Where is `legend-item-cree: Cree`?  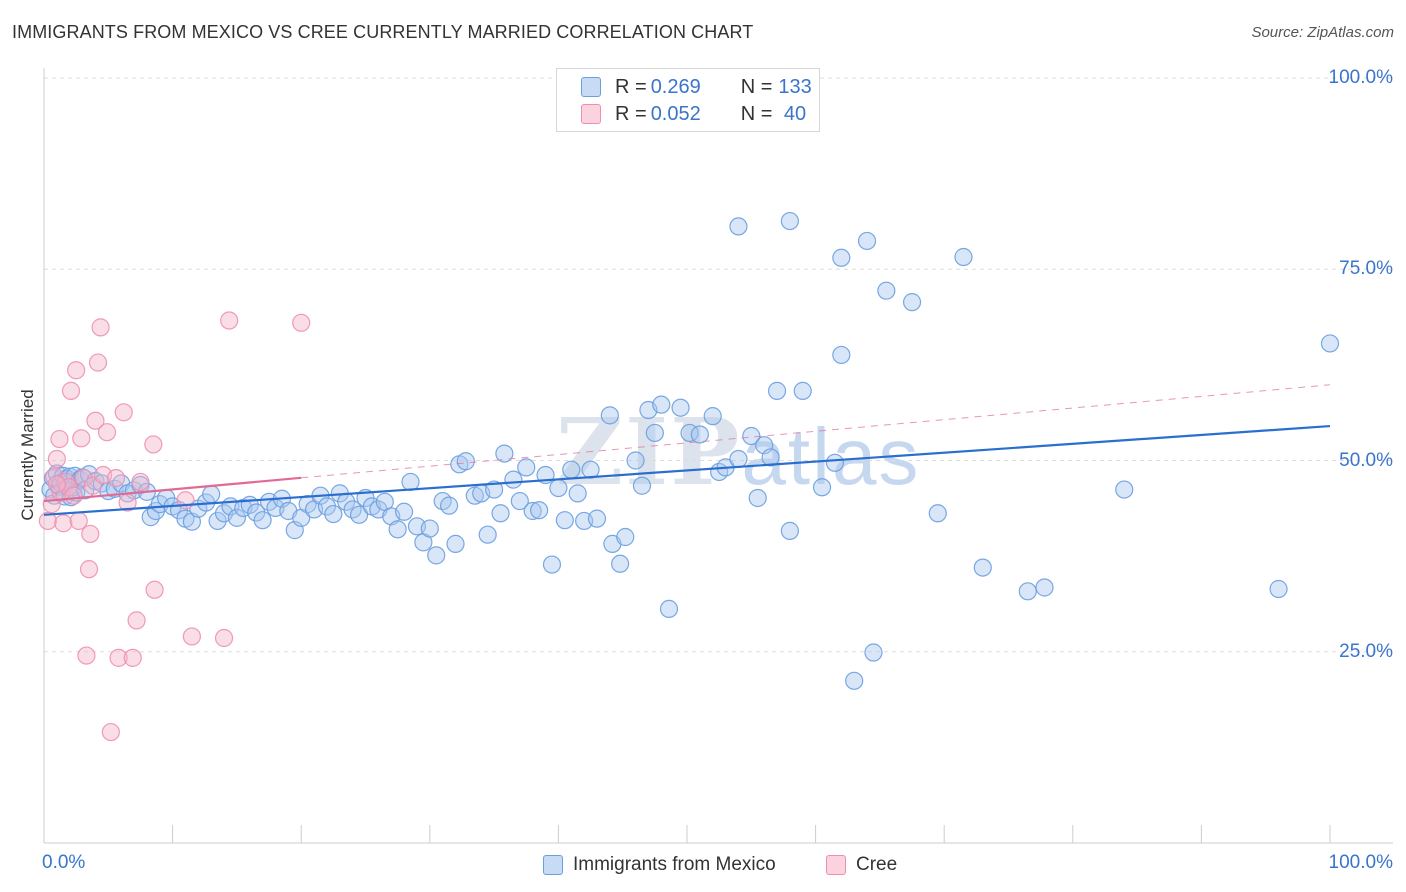
legend-item-cree: Cree is located at coordinates (861, 865).